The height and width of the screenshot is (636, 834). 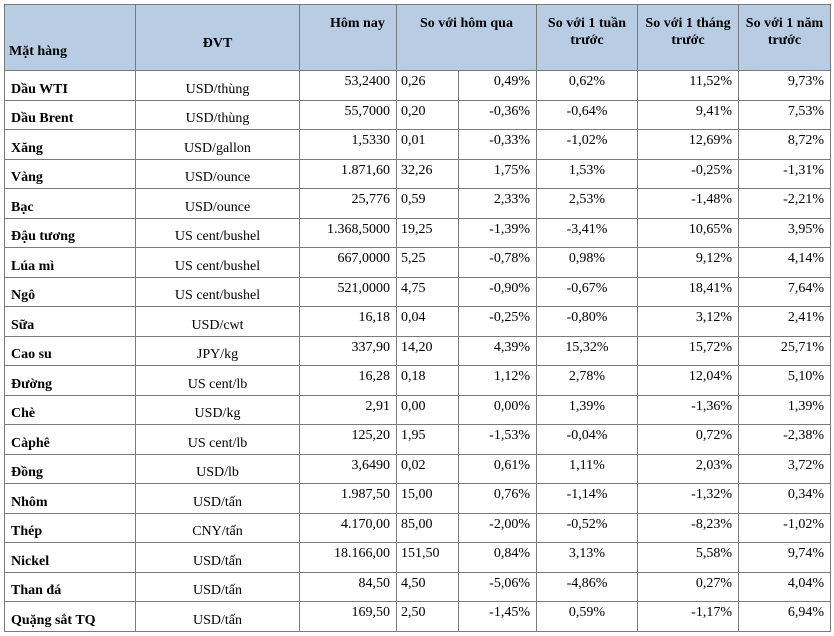 What do you see at coordinates (688, 114) in the screenshot?
I see `cell-vs-month: 9,41%` at bounding box center [688, 114].